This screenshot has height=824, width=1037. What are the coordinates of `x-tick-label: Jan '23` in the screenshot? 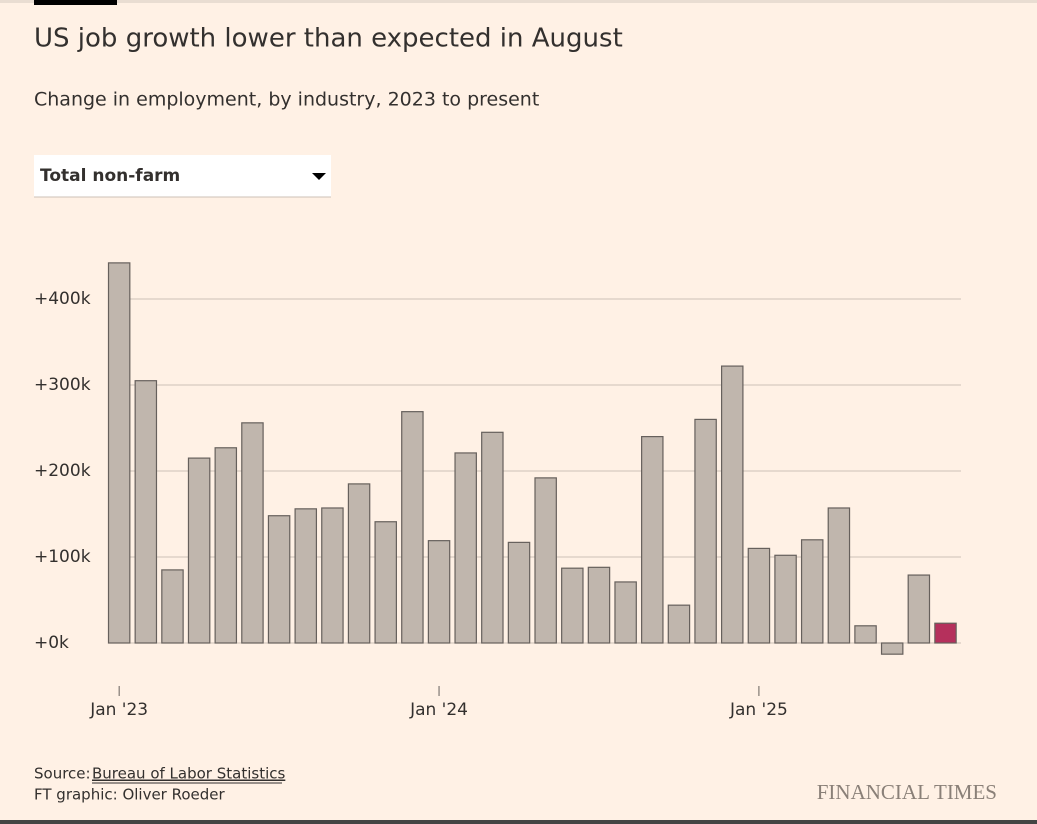 It's located at (118, 710).